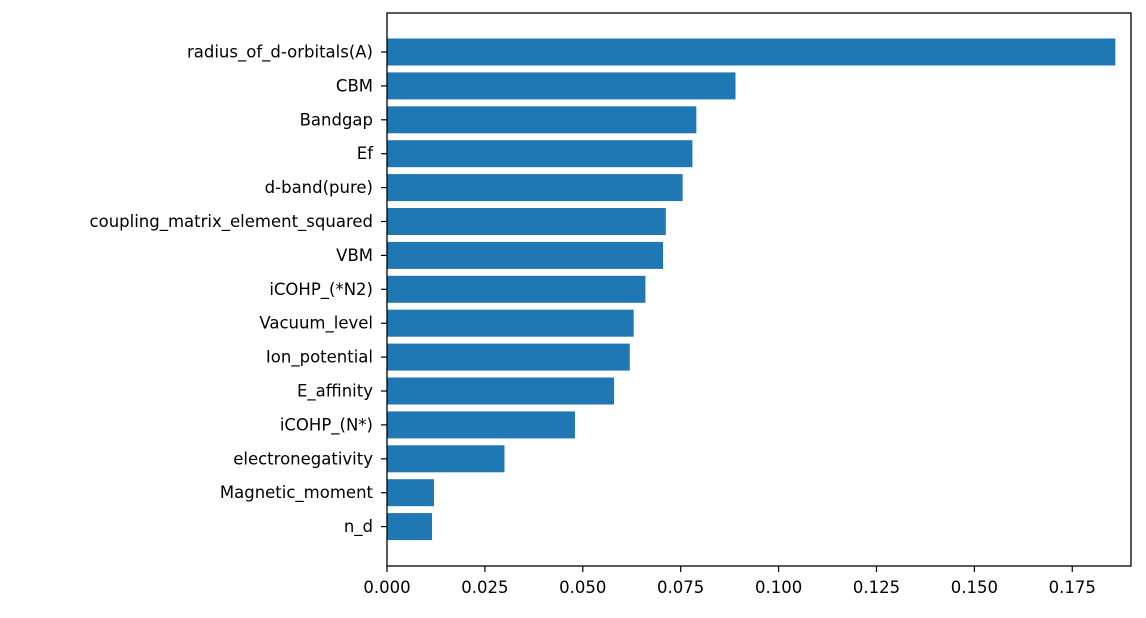 This screenshot has width=1146, height=618. I want to click on y-tick-label: VBM, so click(354, 255).